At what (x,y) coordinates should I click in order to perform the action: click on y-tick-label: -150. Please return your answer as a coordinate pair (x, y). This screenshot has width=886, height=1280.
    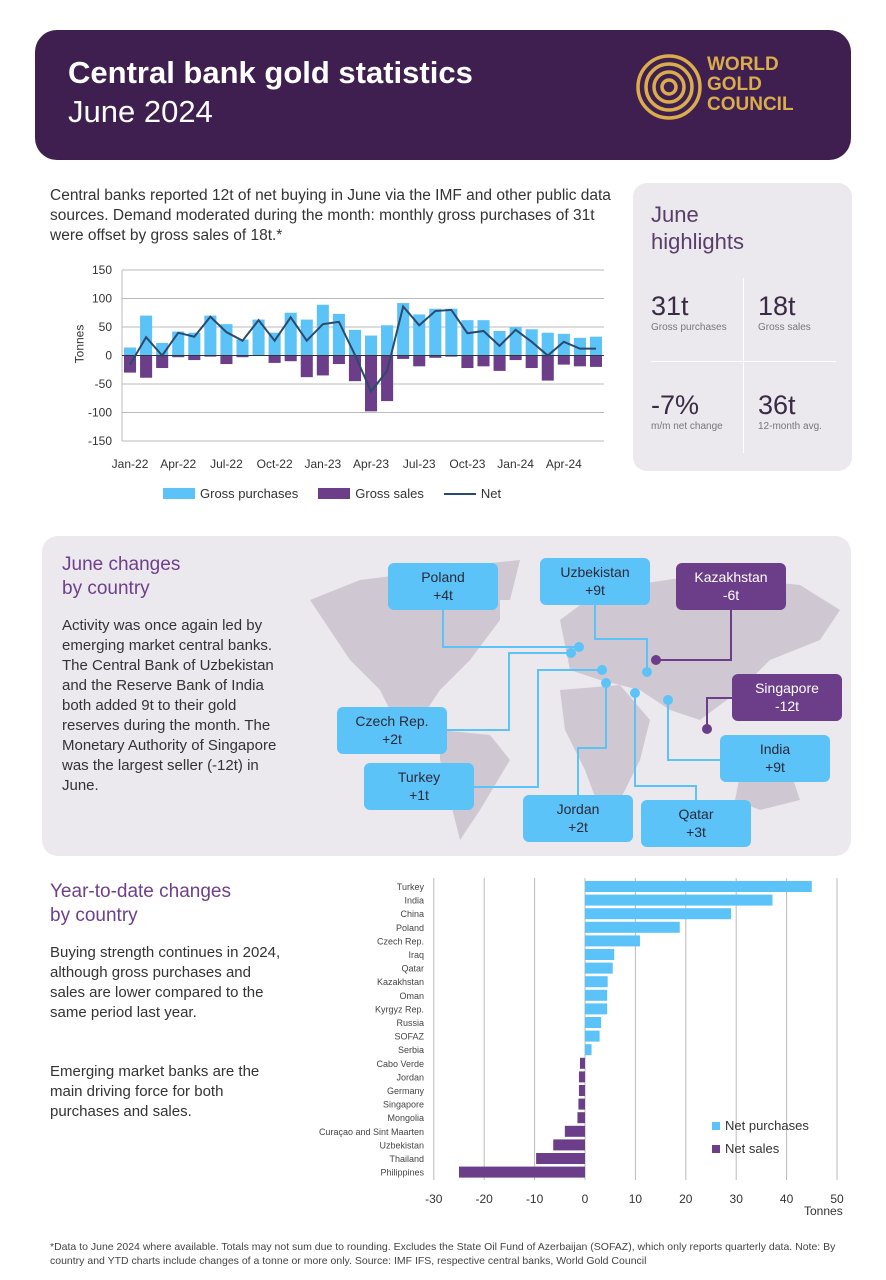
    Looking at the image, I should click on (100, 441).